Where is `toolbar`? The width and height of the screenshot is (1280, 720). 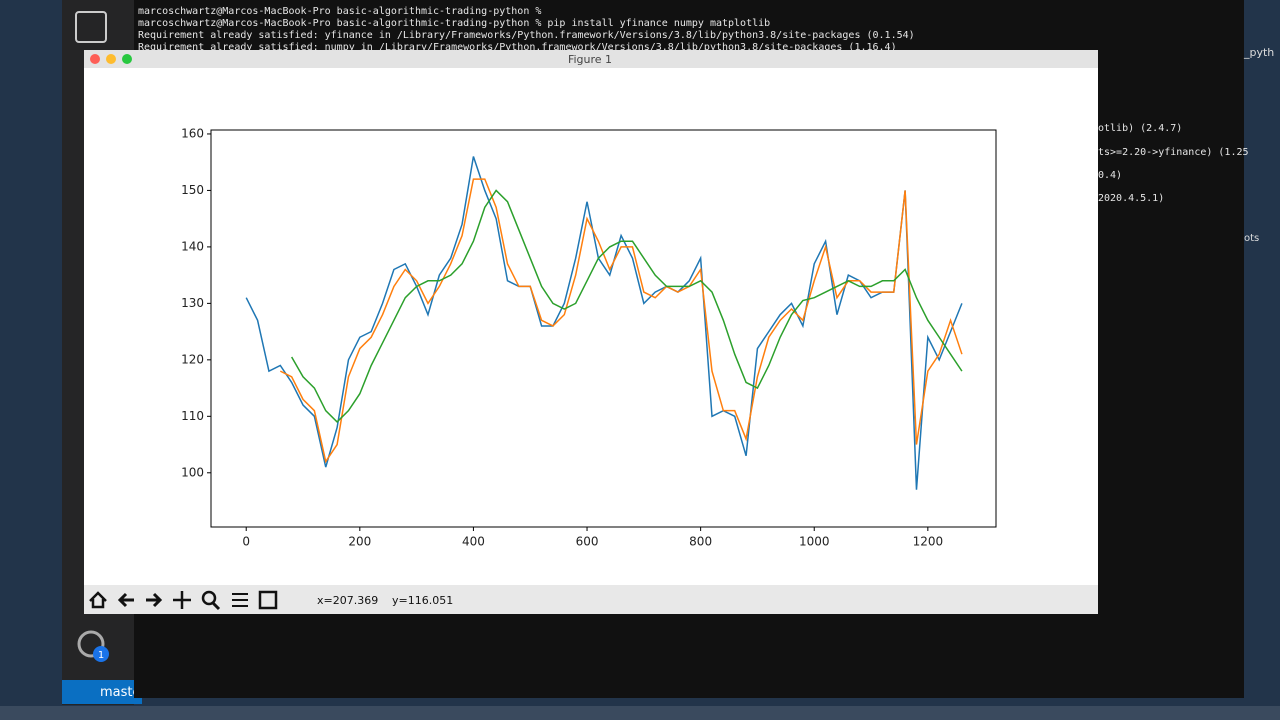 toolbar is located at coordinates (591, 599).